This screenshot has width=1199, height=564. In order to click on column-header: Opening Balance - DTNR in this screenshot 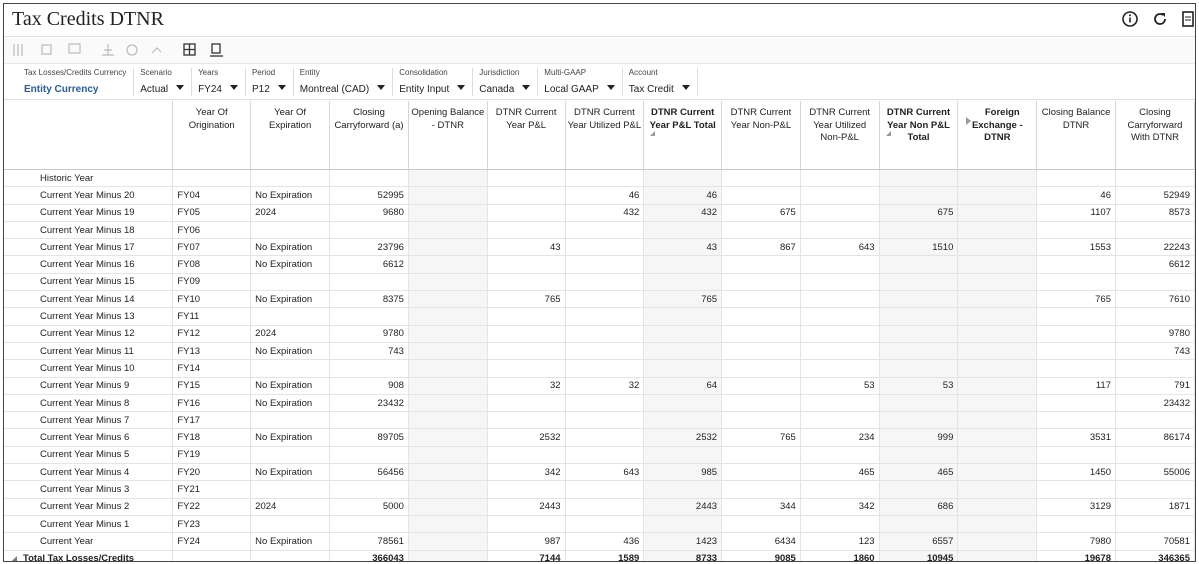, I will do `click(448, 135)`.